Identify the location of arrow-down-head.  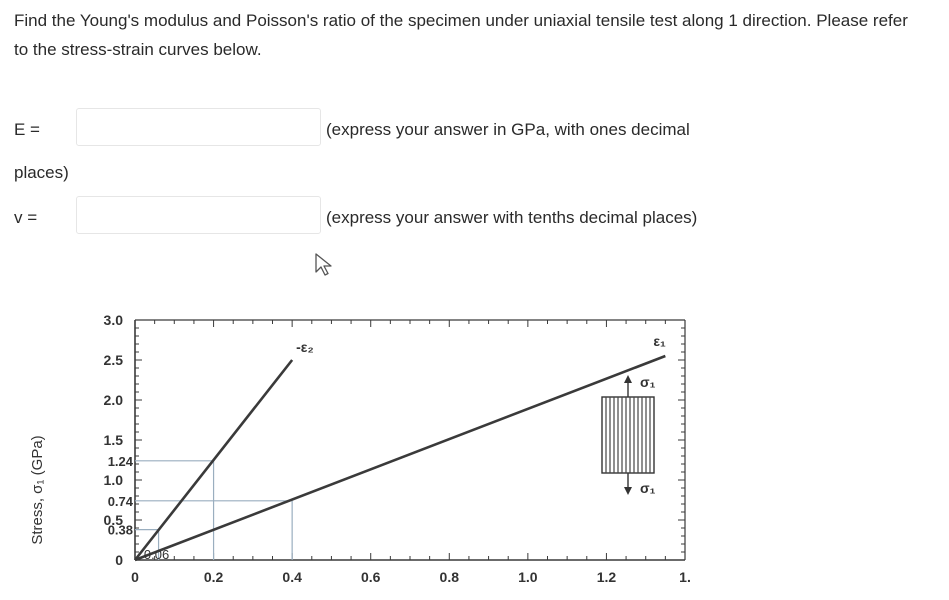
(628, 491).